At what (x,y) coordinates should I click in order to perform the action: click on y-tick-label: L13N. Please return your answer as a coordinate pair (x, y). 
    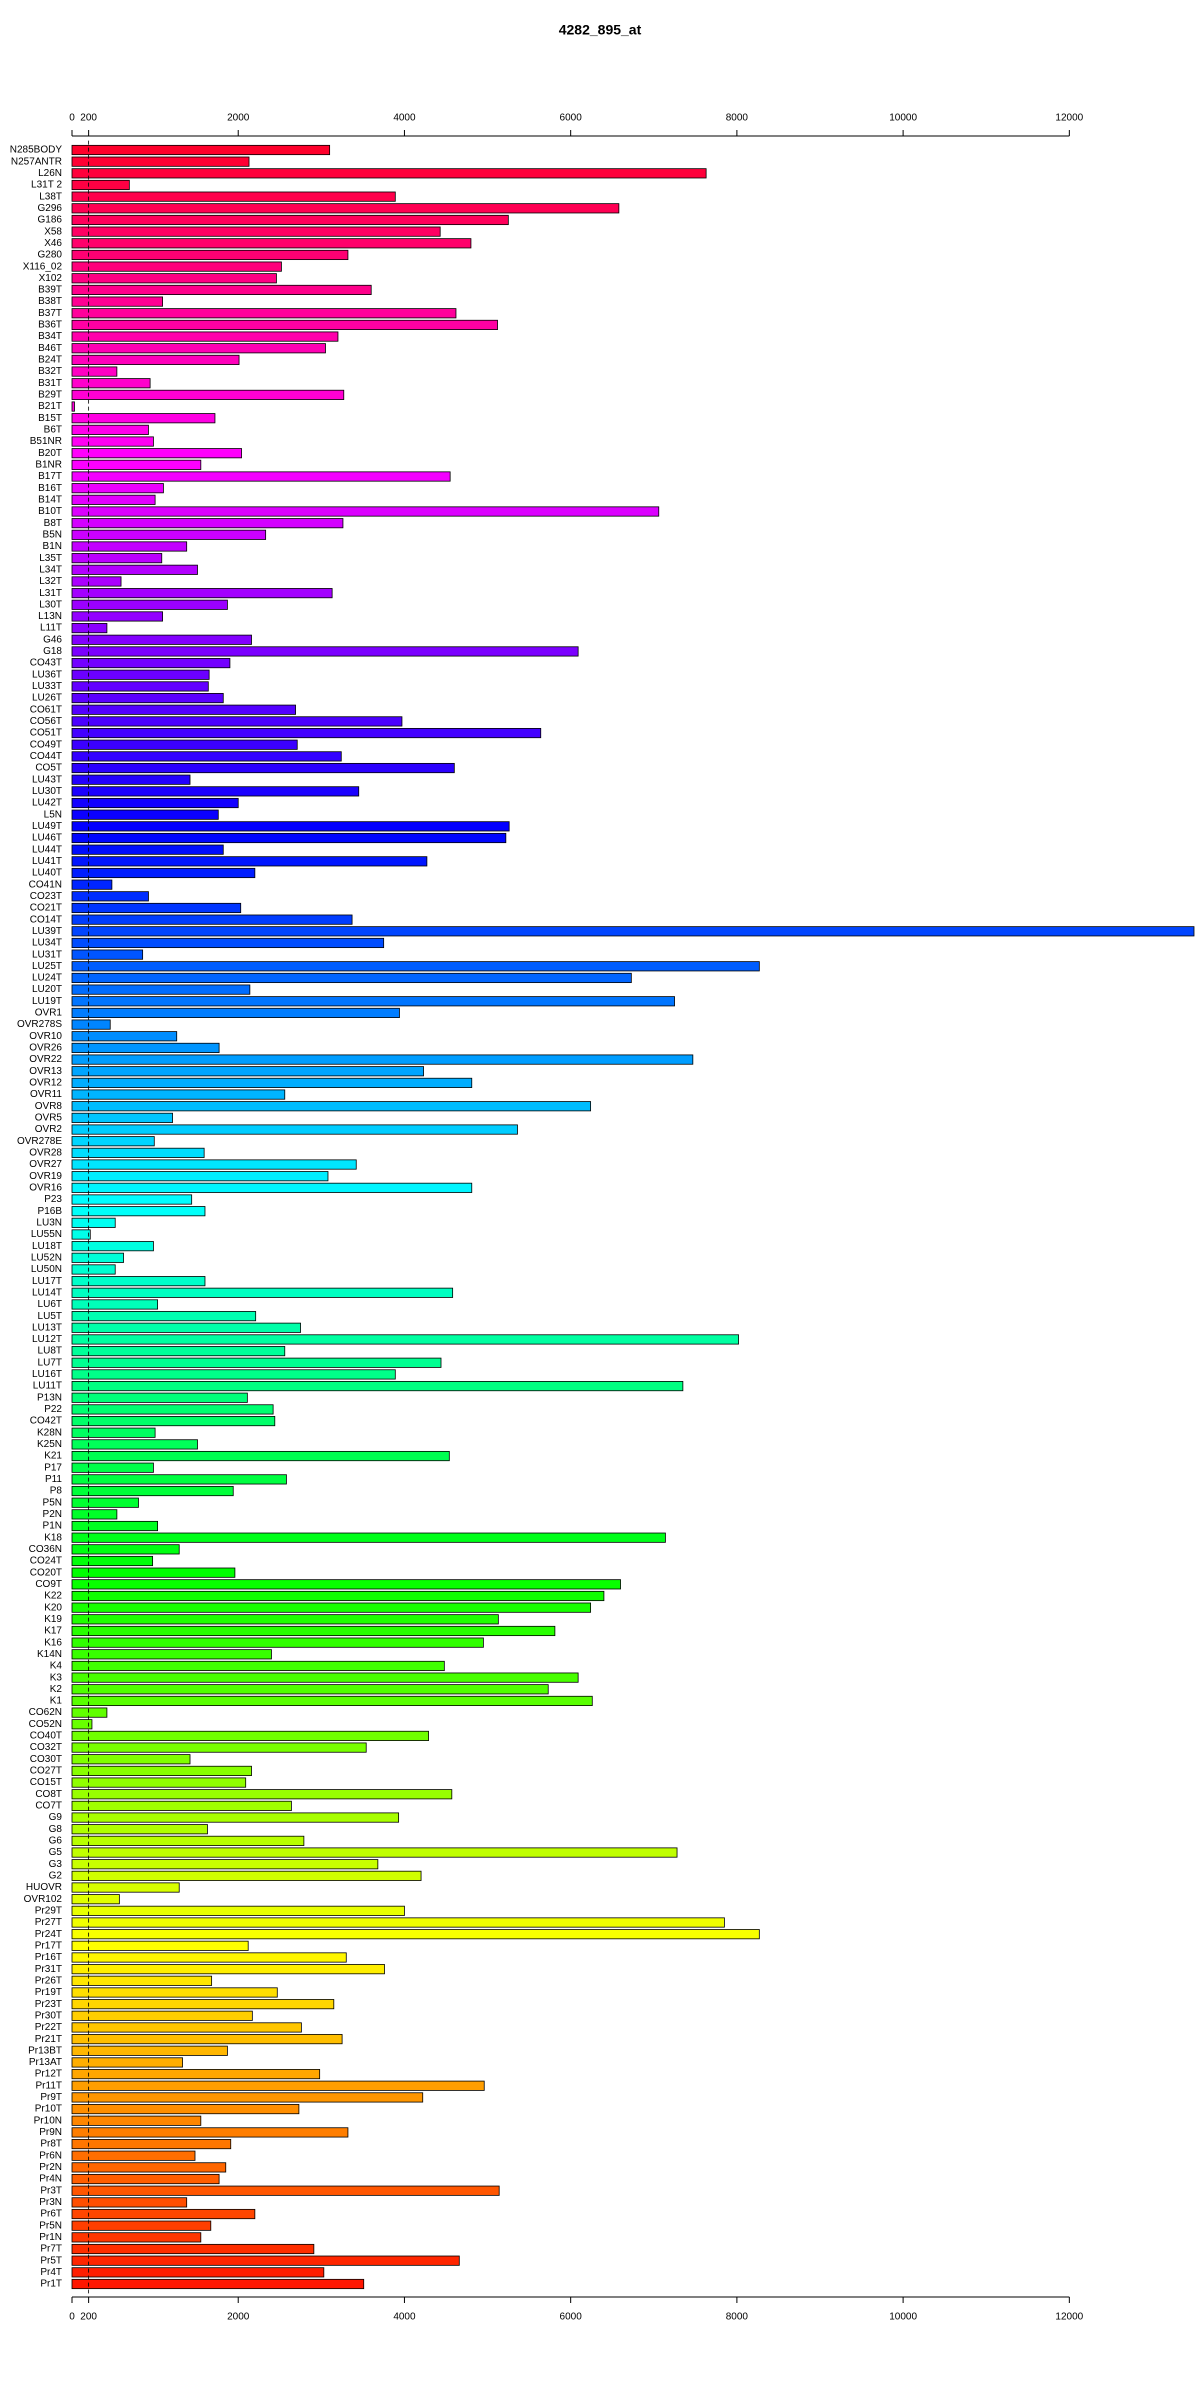
    Looking at the image, I should click on (50, 616).